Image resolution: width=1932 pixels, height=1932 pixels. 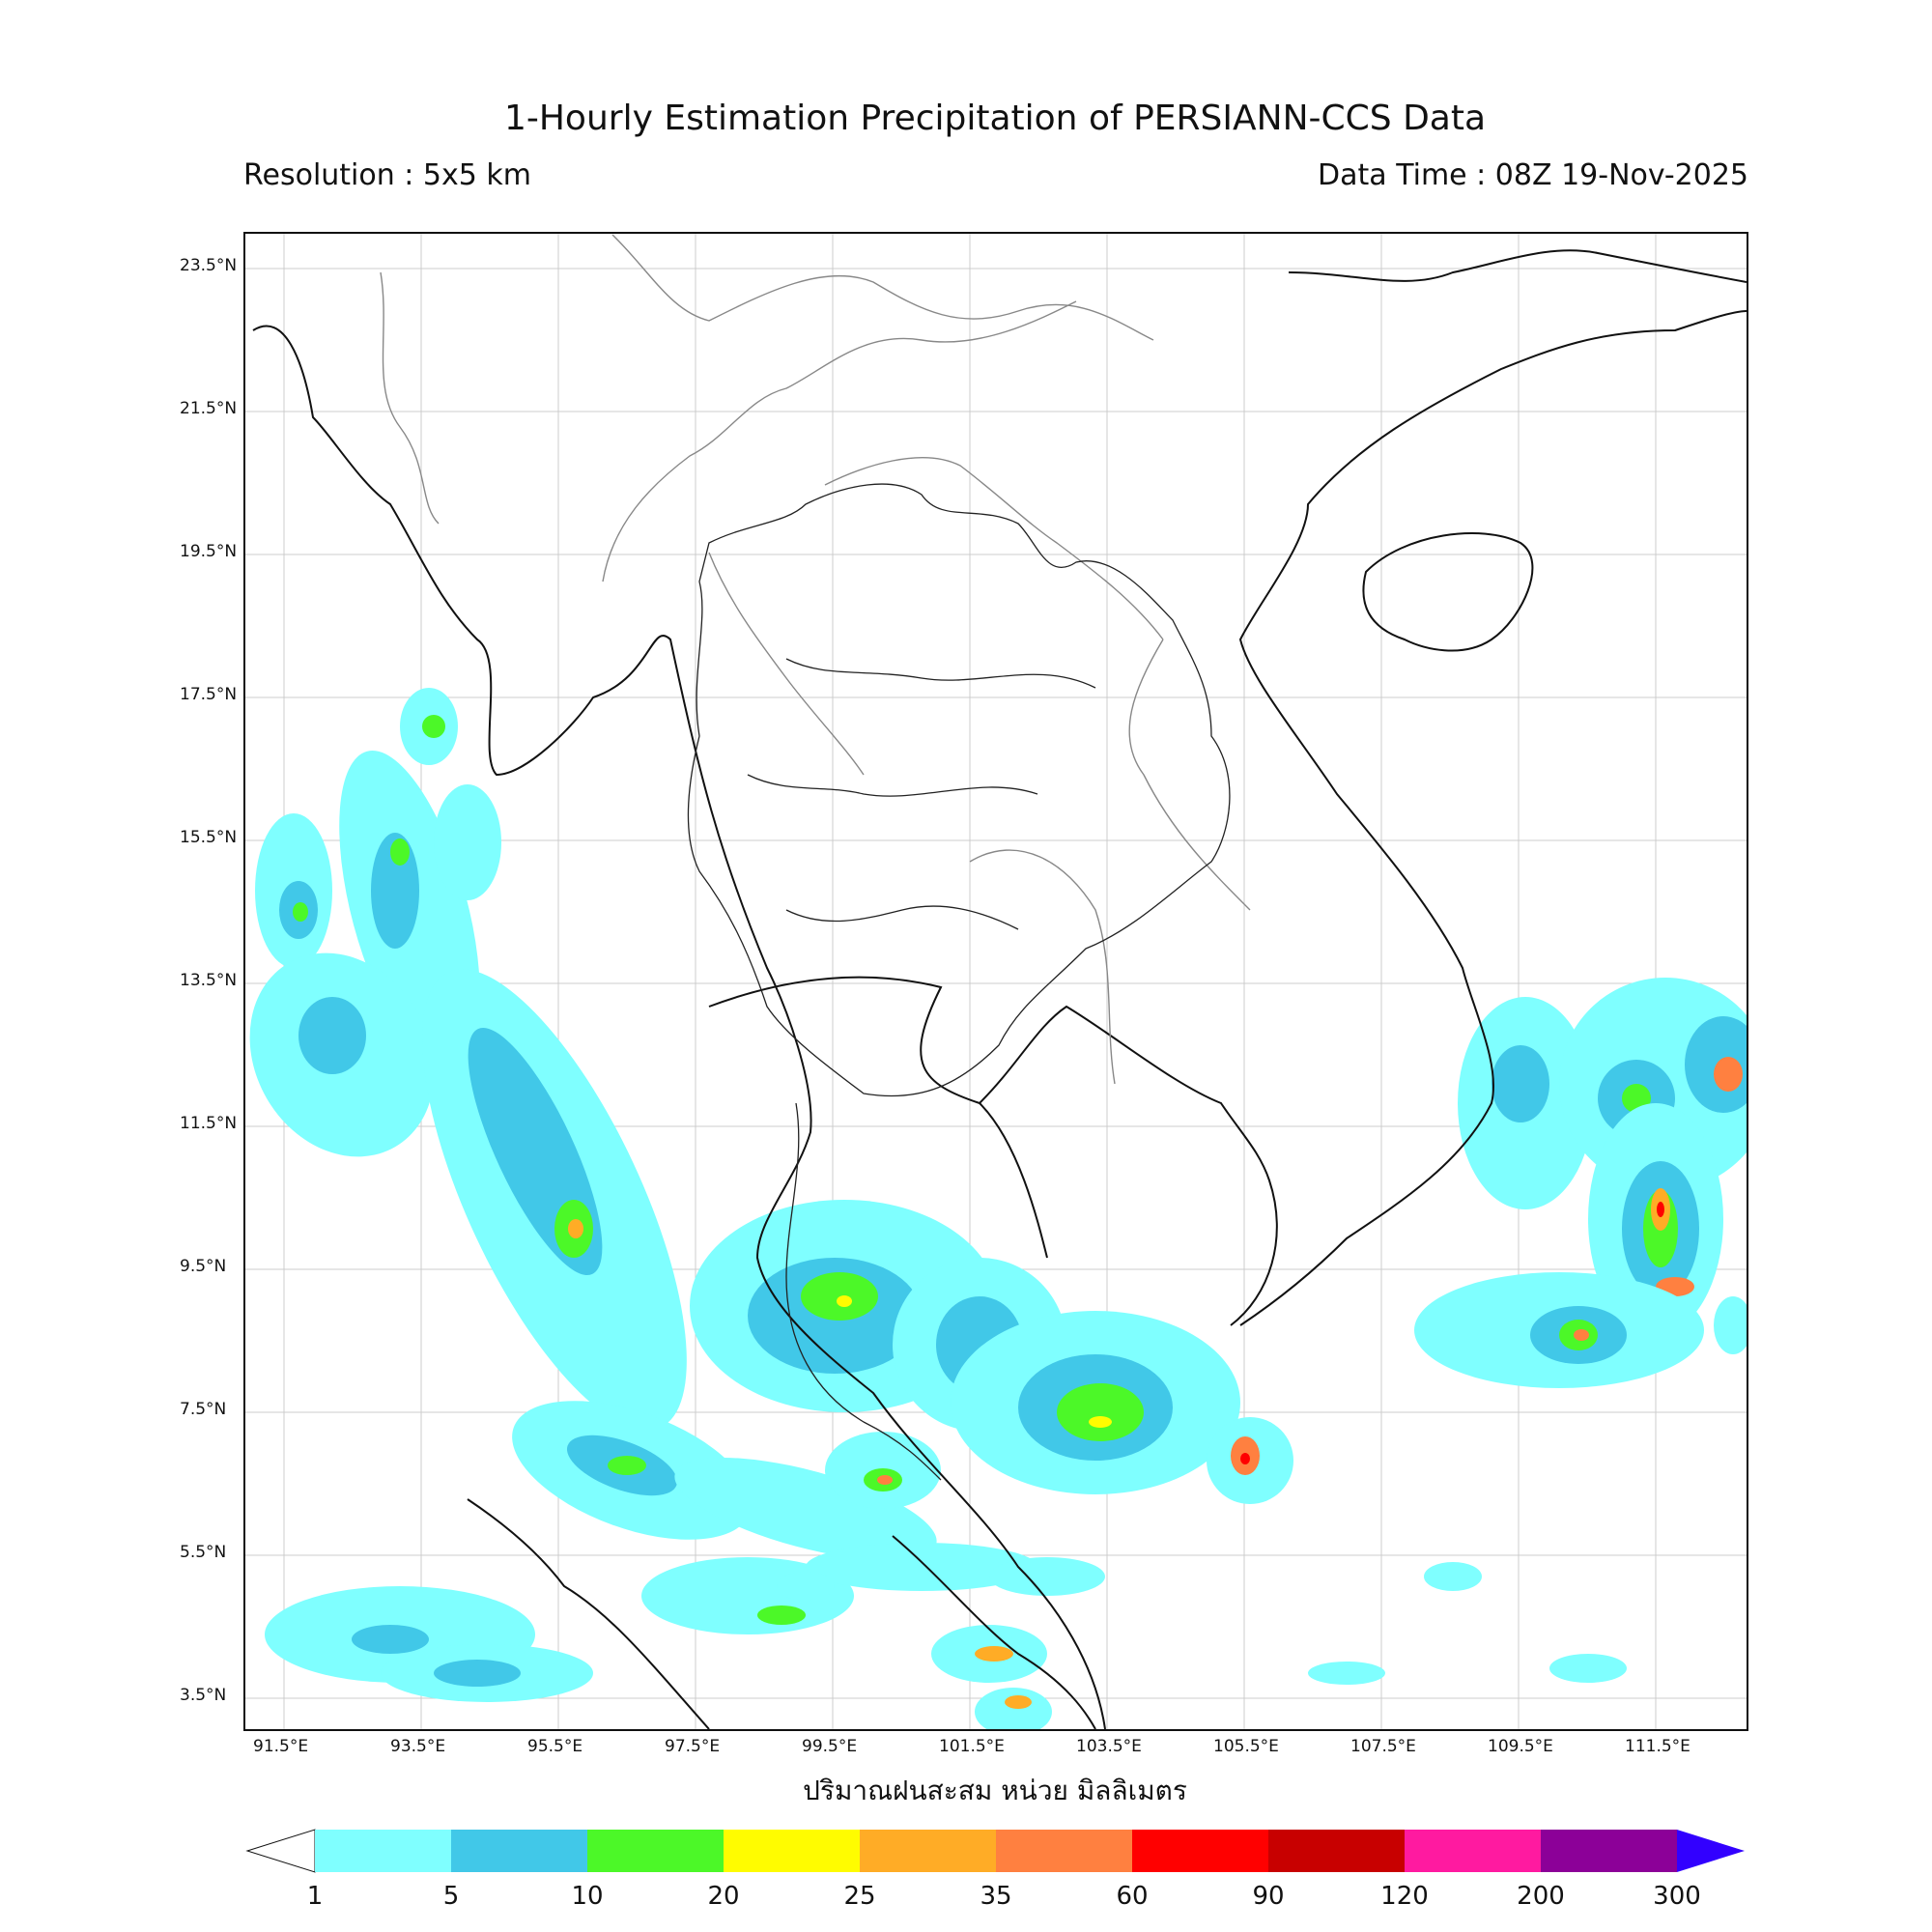 I want to click on lon-tick-label: 109.5°E, so click(x=1520, y=1746).